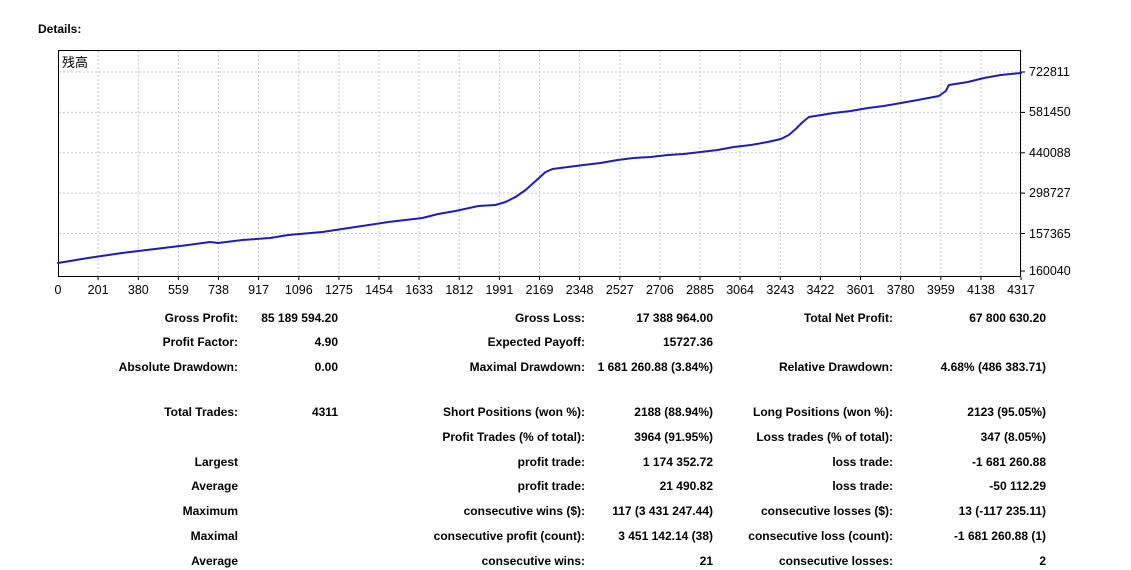 This screenshot has height=570, width=1131. I want to click on x-axis-label: 2169, so click(539, 290).